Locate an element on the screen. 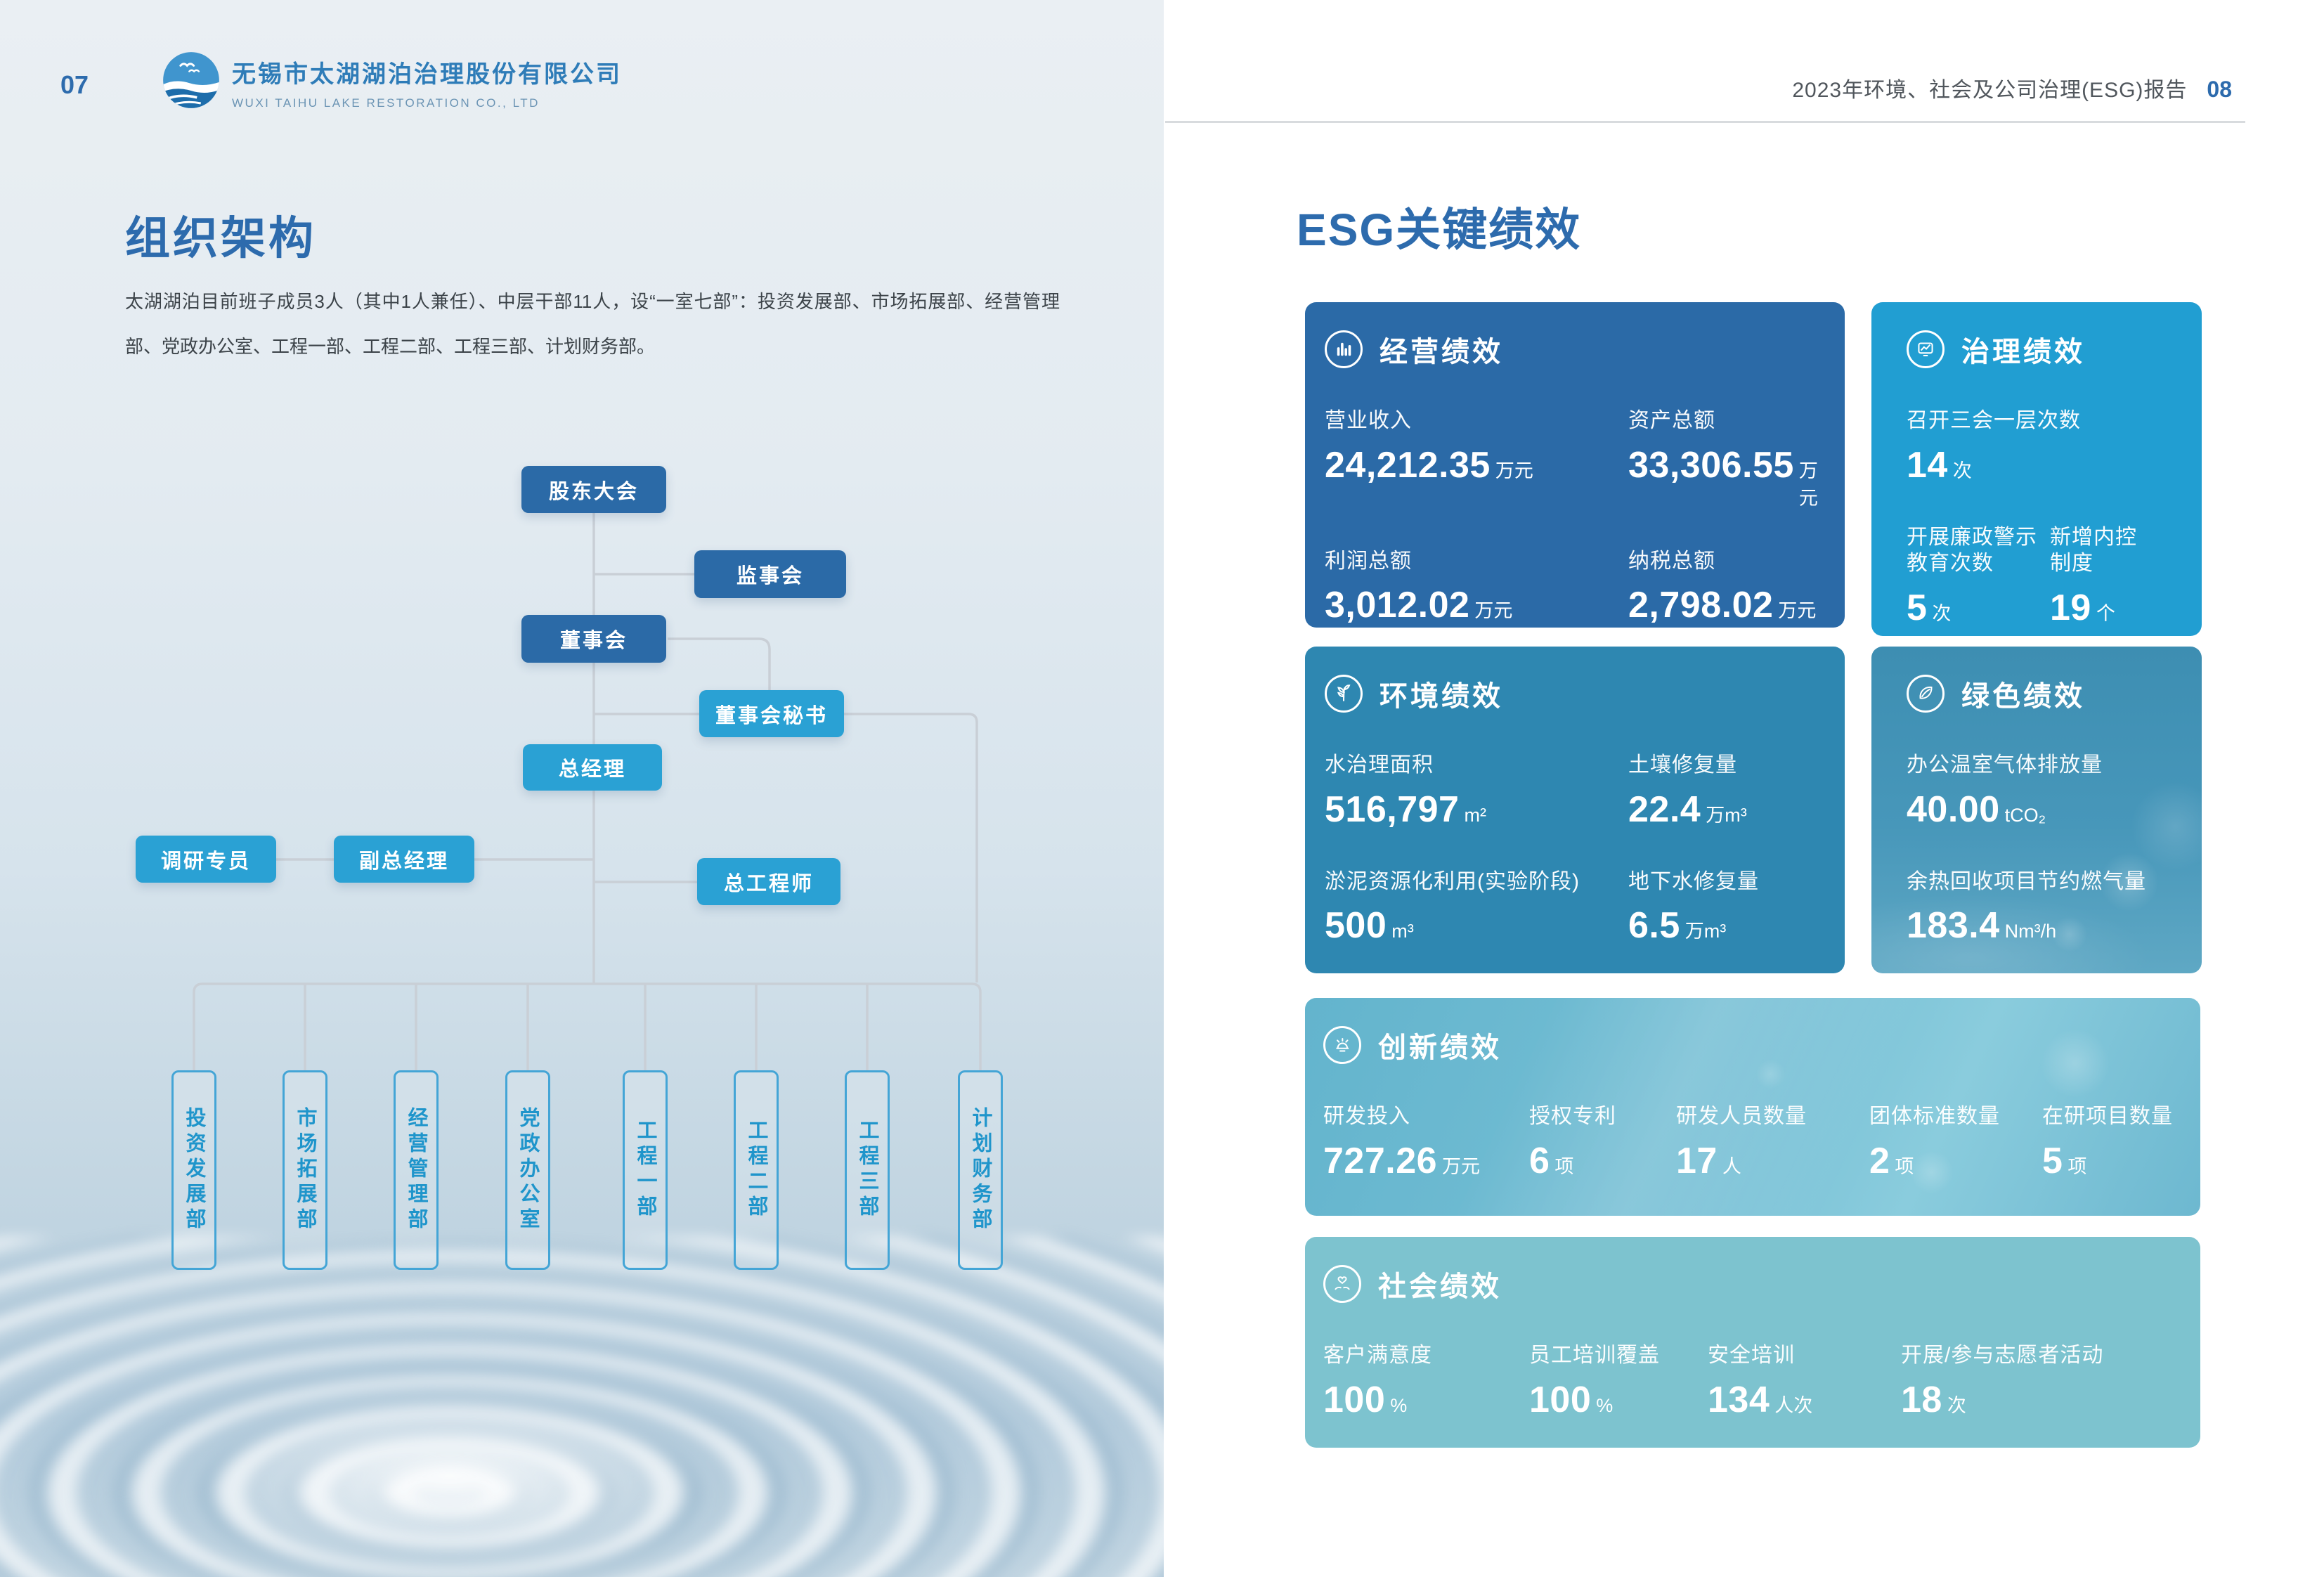  metric-new-internal-controls: 新增内控 制度 19 个 is located at coordinates (2093, 576).